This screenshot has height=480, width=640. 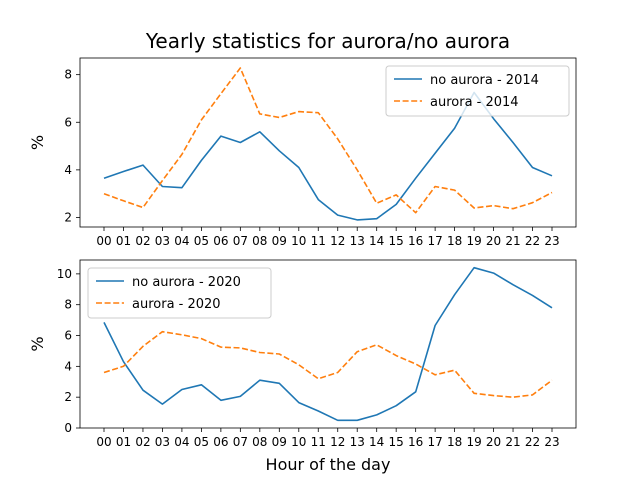 What do you see at coordinates (328, 364) in the screenshot?
I see `series-line-aurora-2020` at bounding box center [328, 364].